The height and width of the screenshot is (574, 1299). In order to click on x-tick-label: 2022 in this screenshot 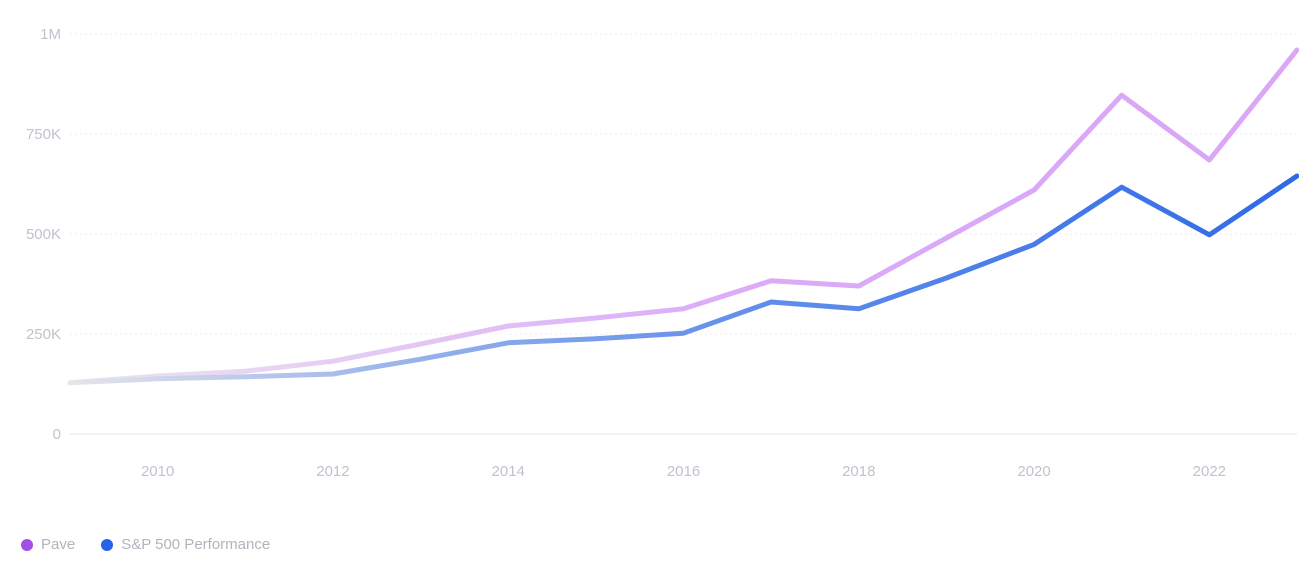, I will do `click(1209, 471)`.